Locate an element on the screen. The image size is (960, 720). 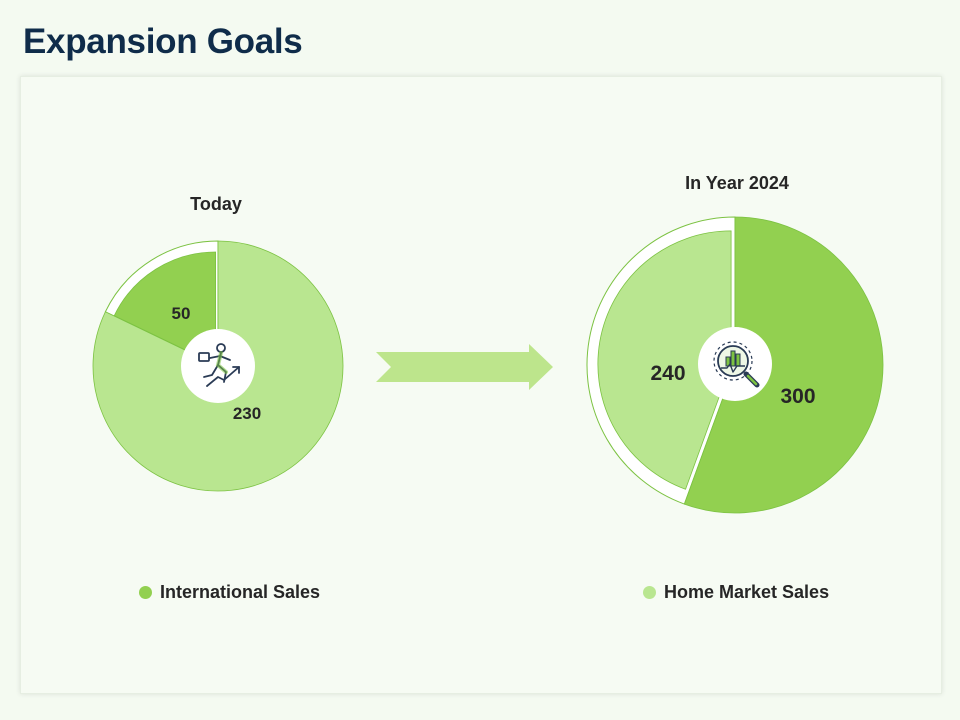
legend-label-international: International Sales is located at coordinates (240, 592).